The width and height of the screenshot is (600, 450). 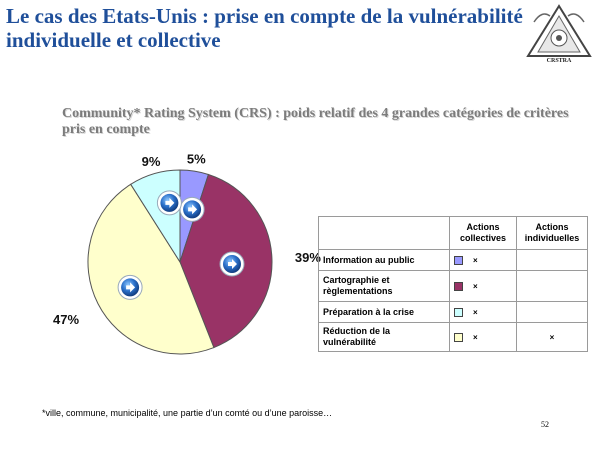 I want to click on org-name: CRSTRA, so click(x=559, y=61).